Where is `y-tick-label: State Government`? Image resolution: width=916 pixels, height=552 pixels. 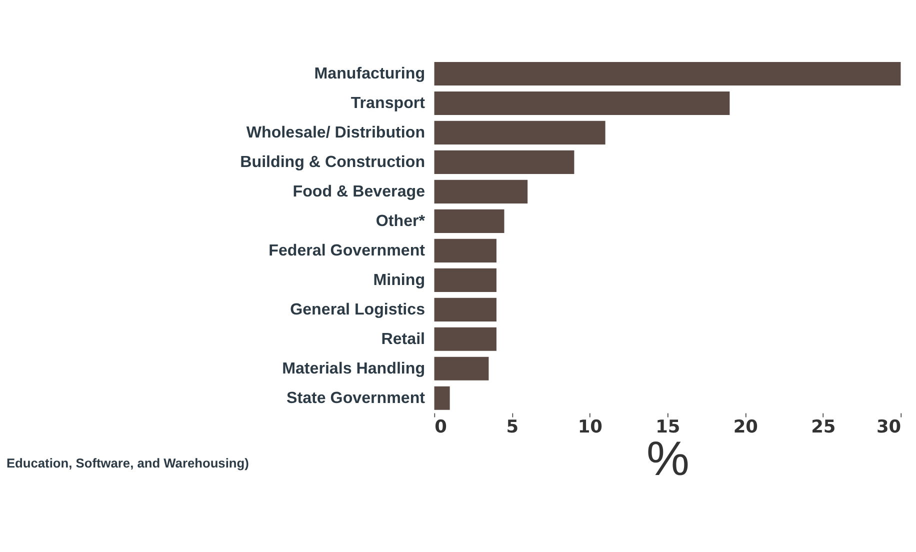
y-tick-label: State Government is located at coordinates (356, 397).